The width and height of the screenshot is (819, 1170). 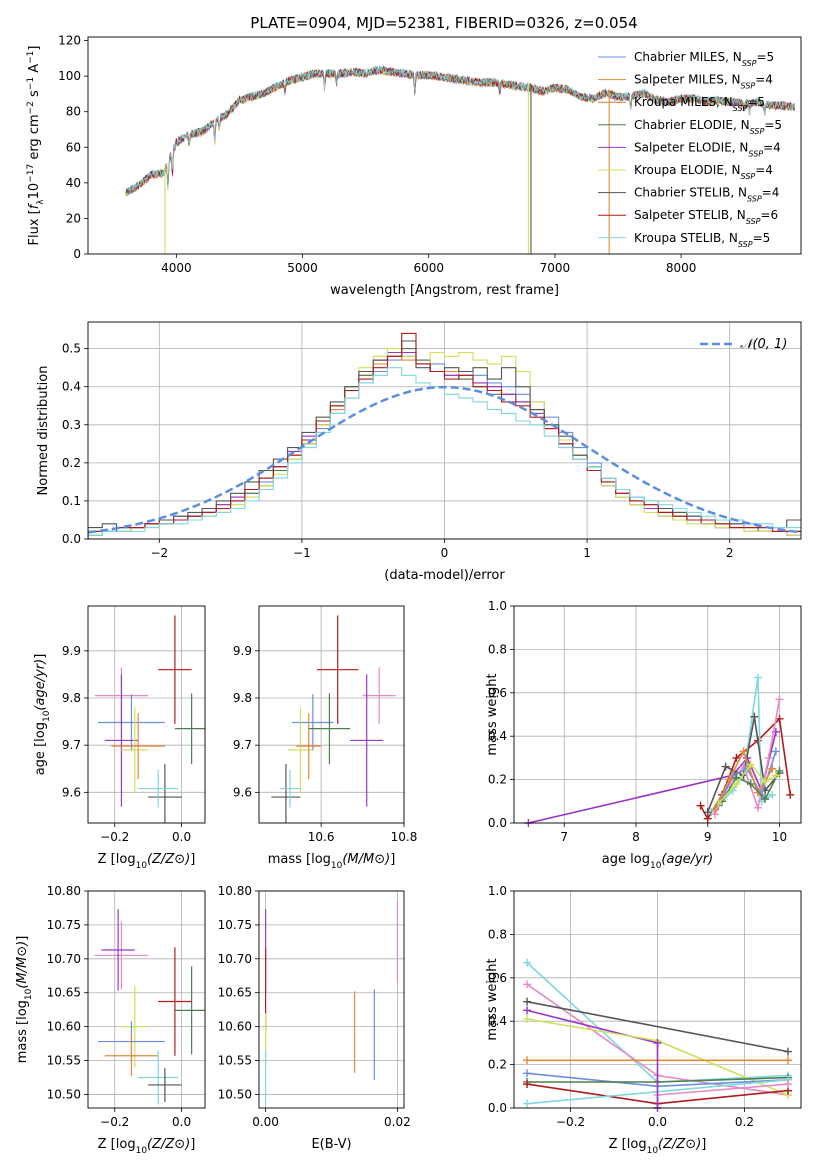 What do you see at coordinates (681, 268) in the screenshot?
I see `x-tick-label: 8000` at bounding box center [681, 268].